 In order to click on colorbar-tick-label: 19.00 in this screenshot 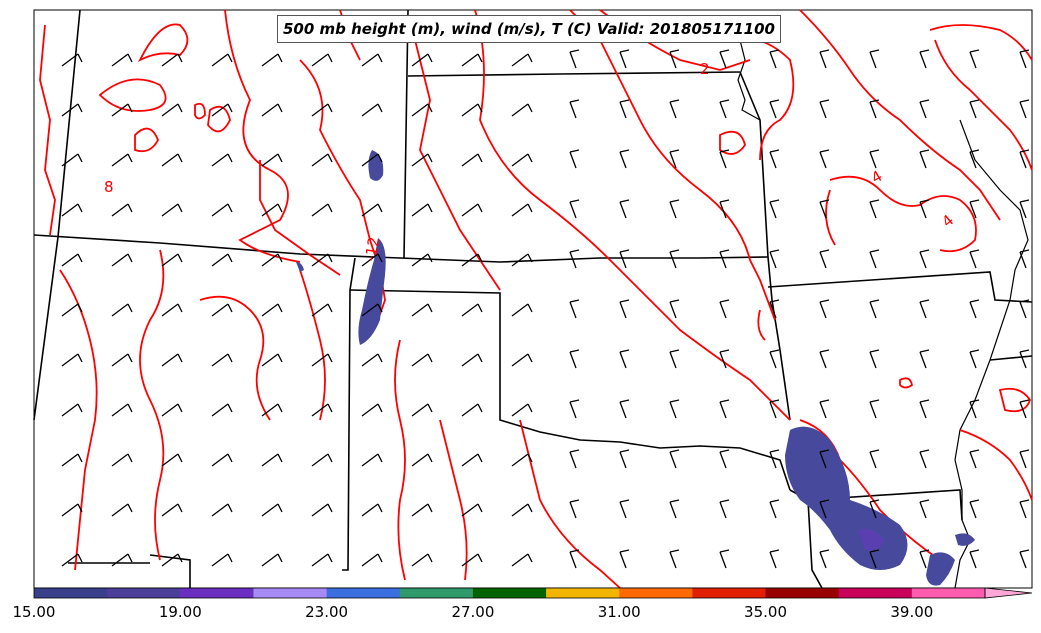, I will do `click(180, 612)`.